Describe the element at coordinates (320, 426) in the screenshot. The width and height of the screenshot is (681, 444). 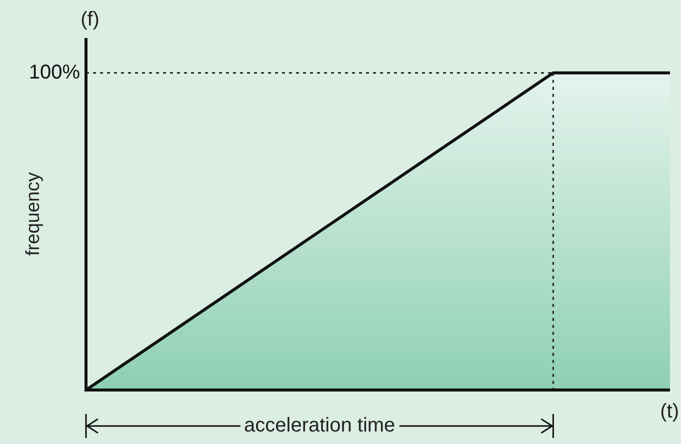
I see `text: acceleration time` at that location.